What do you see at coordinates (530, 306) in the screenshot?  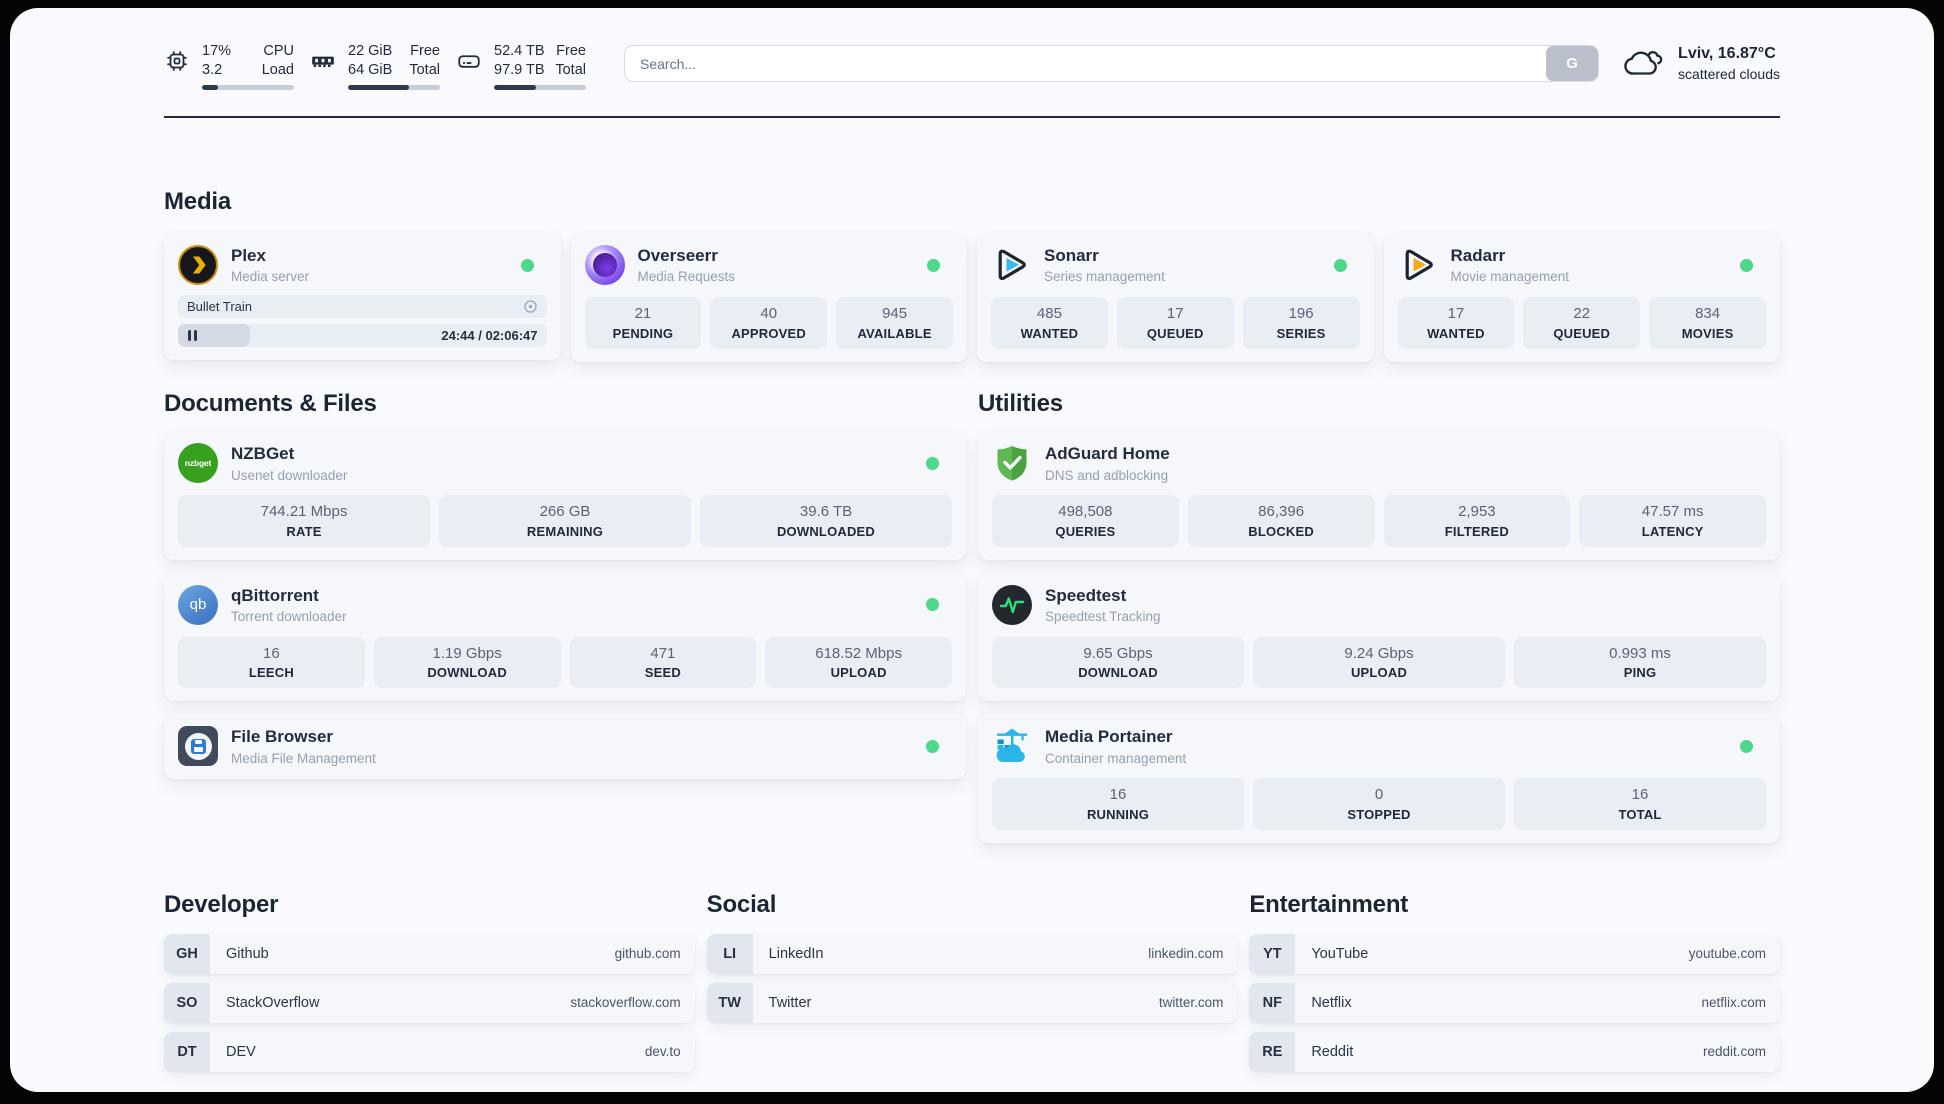 I see `now-playing-details-icon` at bounding box center [530, 306].